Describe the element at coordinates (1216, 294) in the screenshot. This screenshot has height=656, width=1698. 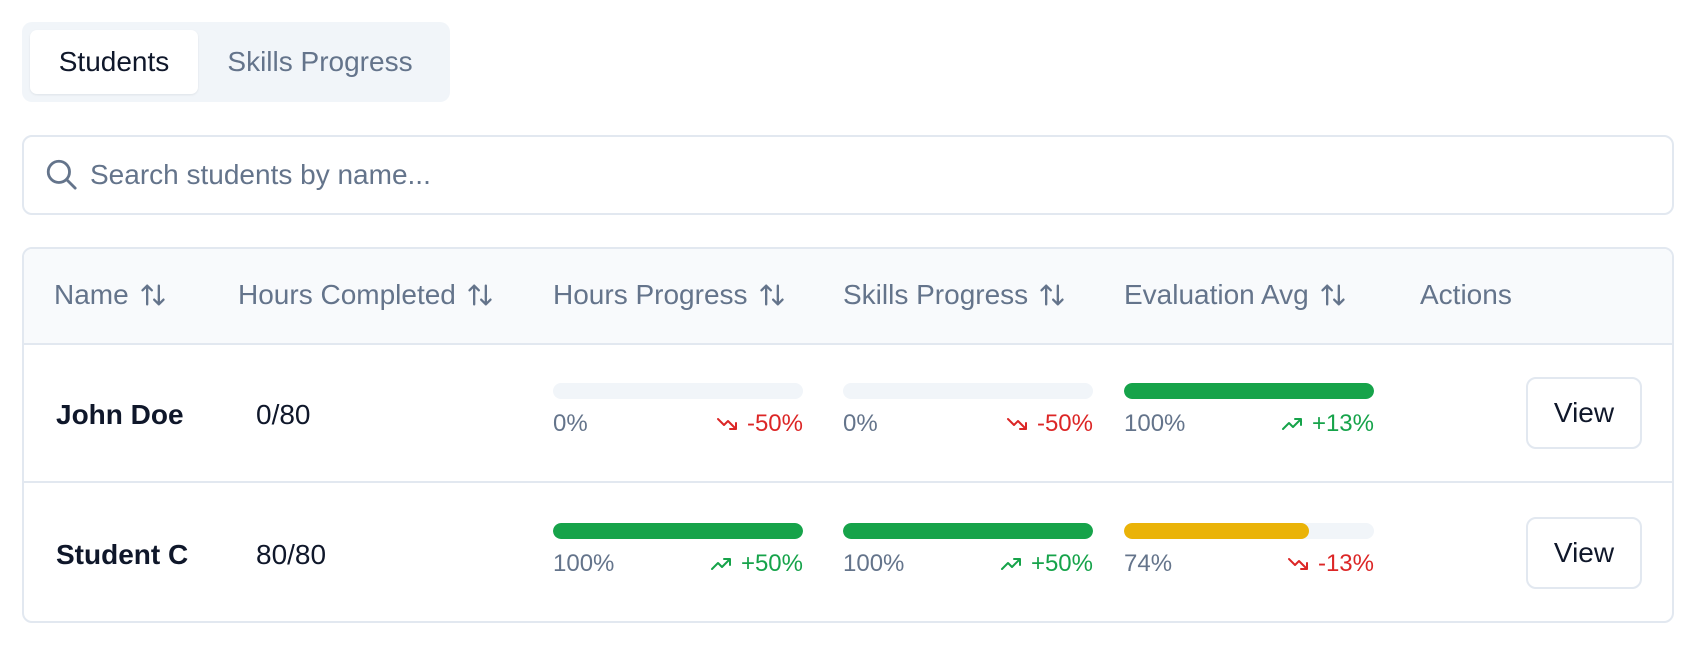
I see `header-evaluation-avg-label: Evaluation Avg` at that location.